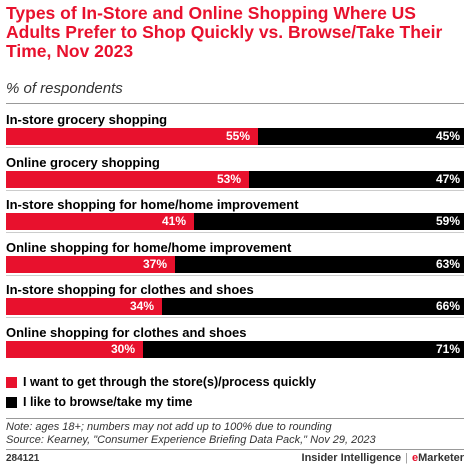 The height and width of the screenshot is (470, 470). What do you see at coordinates (438, 458) in the screenshot?
I see `brand-emarketer: eMarketer` at bounding box center [438, 458].